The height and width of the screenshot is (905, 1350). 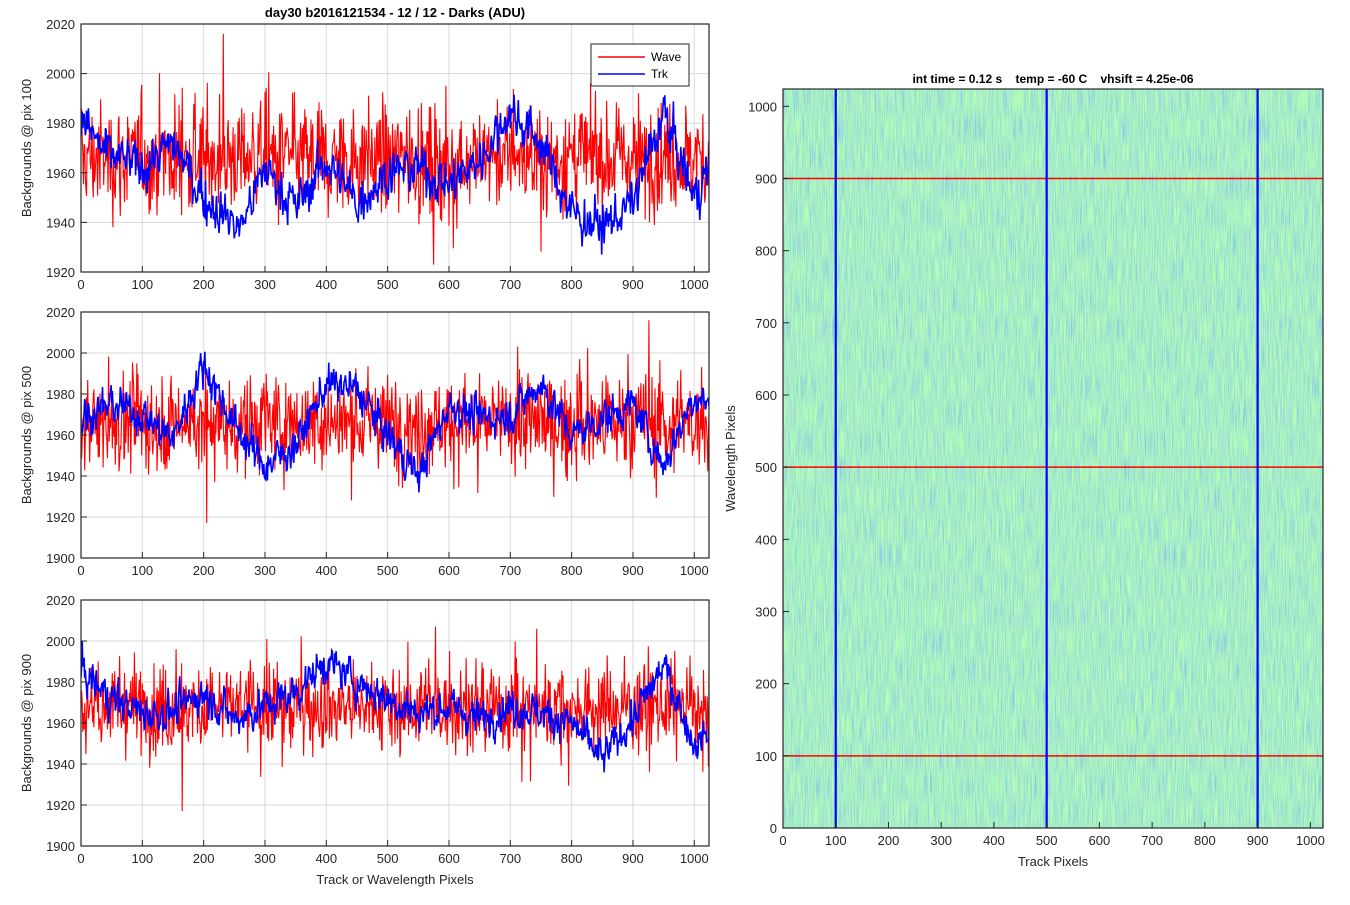 What do you see at coordinates (766, 539) in the screenshot?
I see `y-tick-label: 400` at bounding box center [766, 539].